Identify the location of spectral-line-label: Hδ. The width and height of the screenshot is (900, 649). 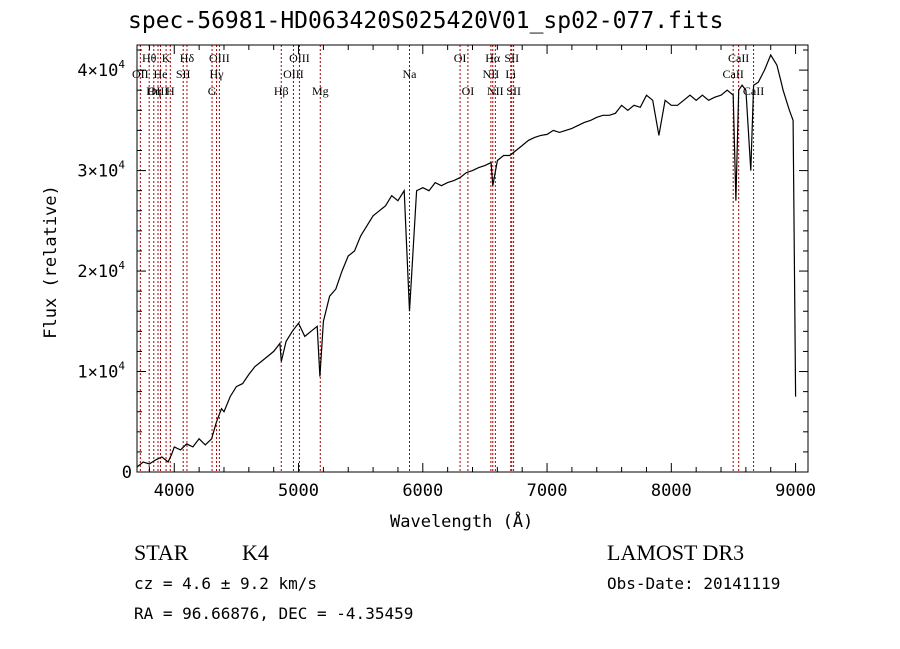
(187, 58).